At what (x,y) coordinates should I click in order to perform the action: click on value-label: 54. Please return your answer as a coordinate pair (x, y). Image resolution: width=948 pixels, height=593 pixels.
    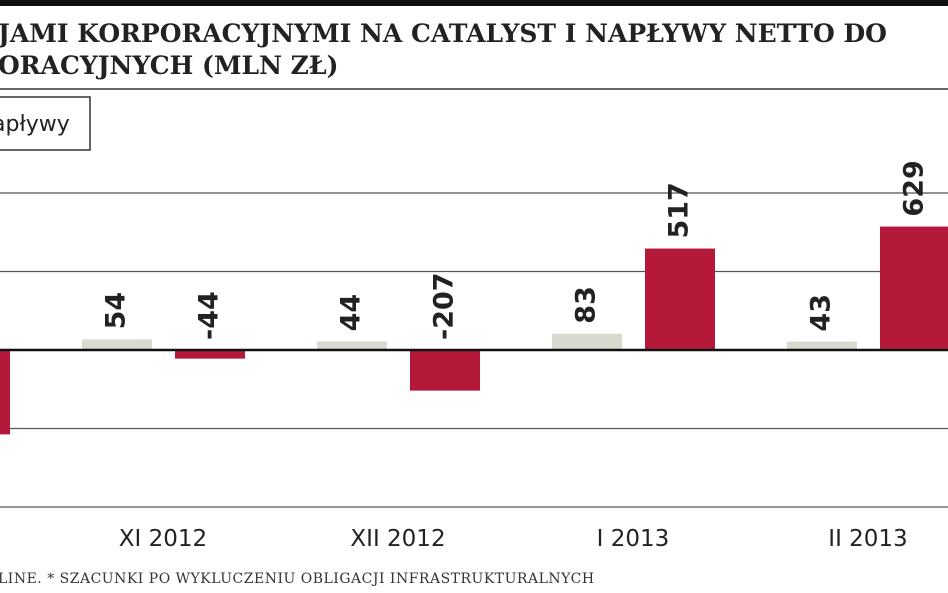
    Looking at the image, I should click on (116, 311).